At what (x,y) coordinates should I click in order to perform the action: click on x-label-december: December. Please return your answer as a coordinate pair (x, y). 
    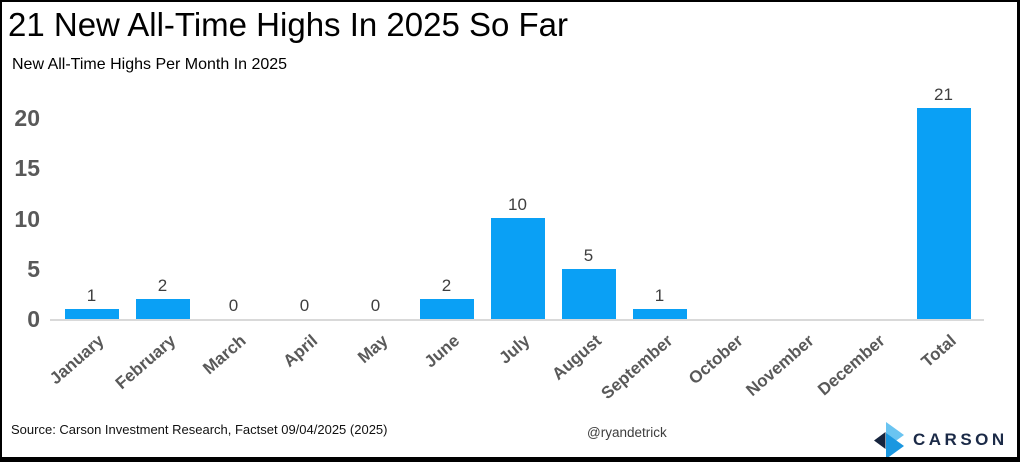
    Looking at the image, I should click on (851, 365).